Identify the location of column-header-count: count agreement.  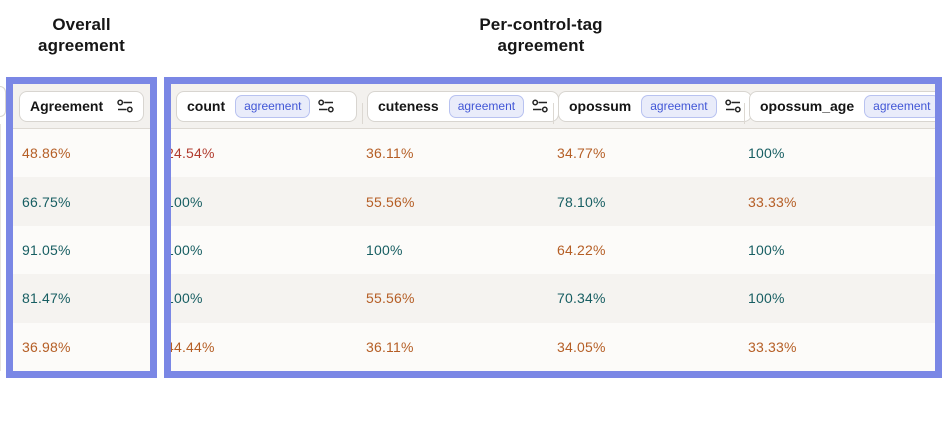
(266, 106).